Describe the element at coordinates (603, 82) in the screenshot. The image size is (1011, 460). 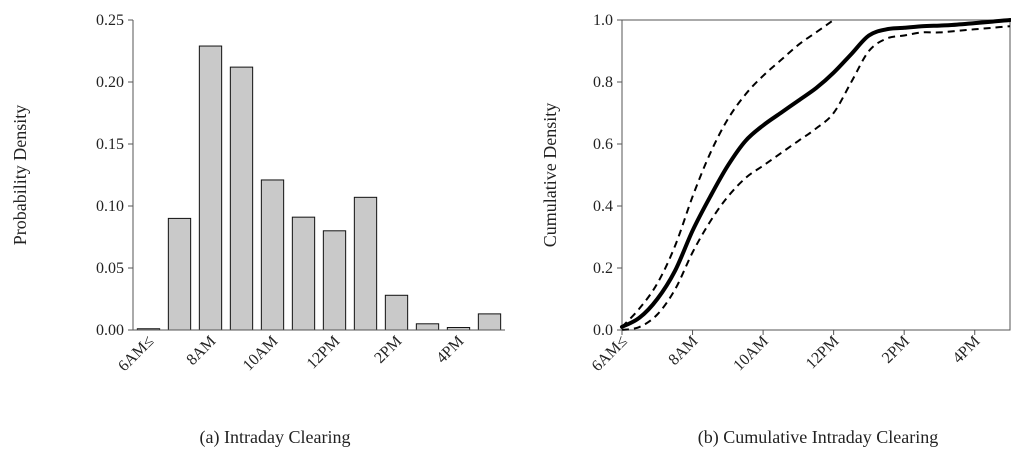
I see `panel-b-y-tick-label-4: 0.8` at that location.